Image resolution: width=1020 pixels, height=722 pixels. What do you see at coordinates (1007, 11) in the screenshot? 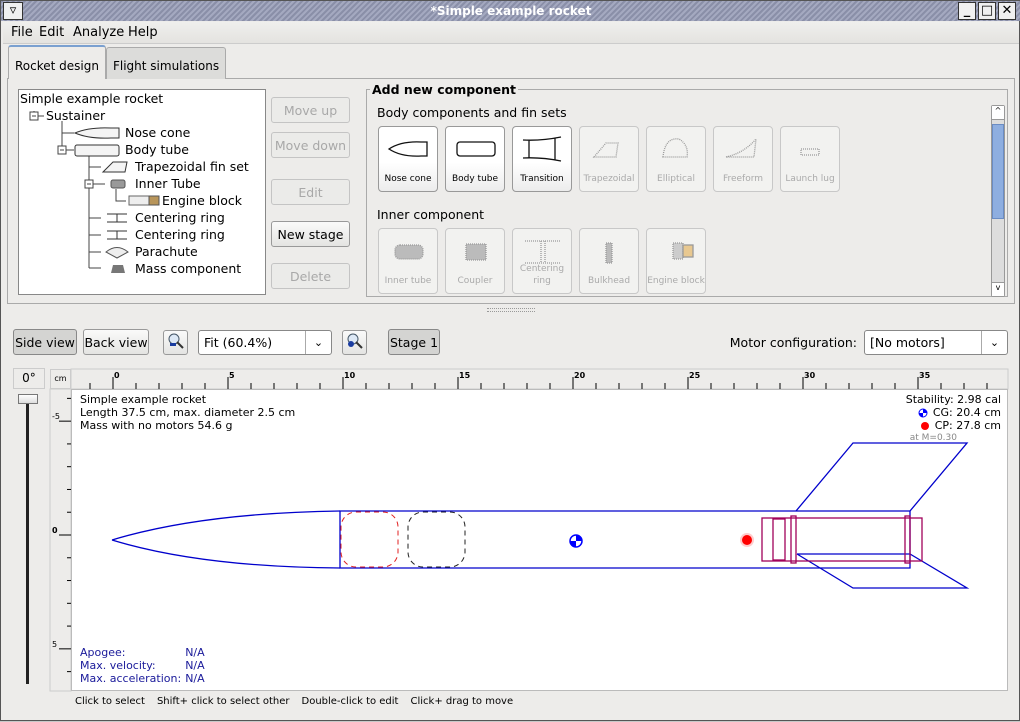
I see `close-button: ✕` at bounding box center [1007, 11].